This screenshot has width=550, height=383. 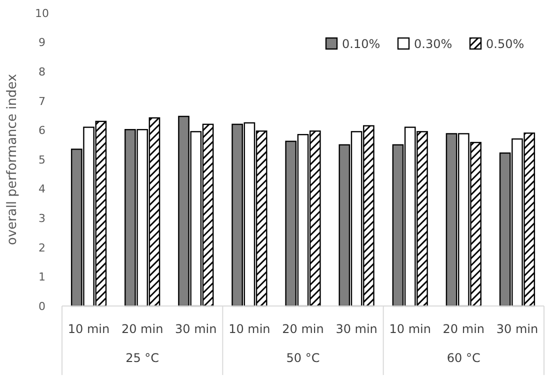 What do you see at coordinates (433, 44) in the screenshot?
I see `legend-label: 0.30%` at bounding box center [433, 44].